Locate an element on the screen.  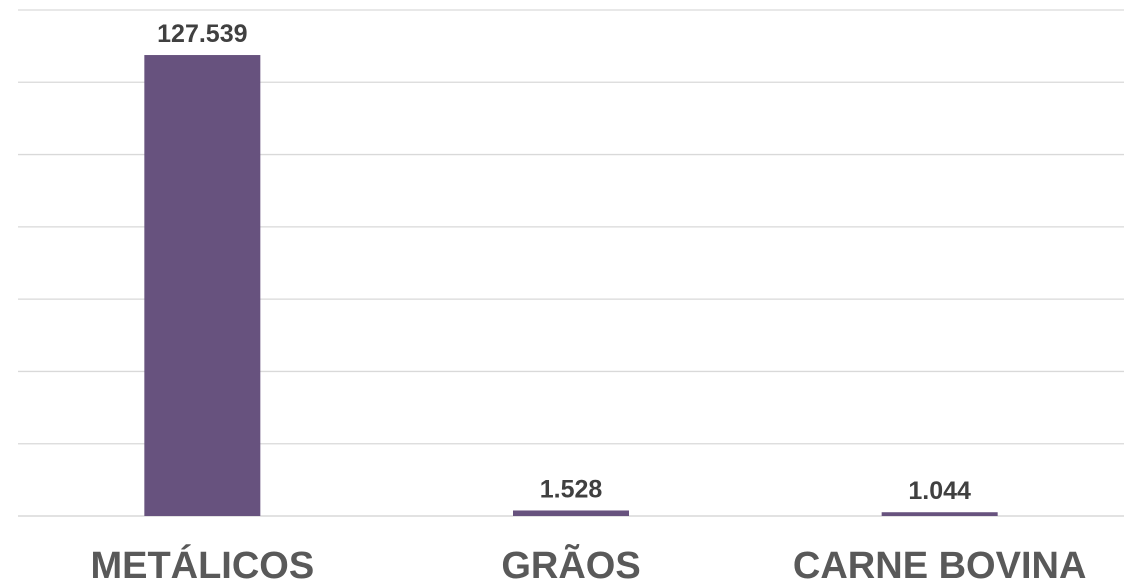
data-label-1: 1.528 is located at coordinates (571, 489).